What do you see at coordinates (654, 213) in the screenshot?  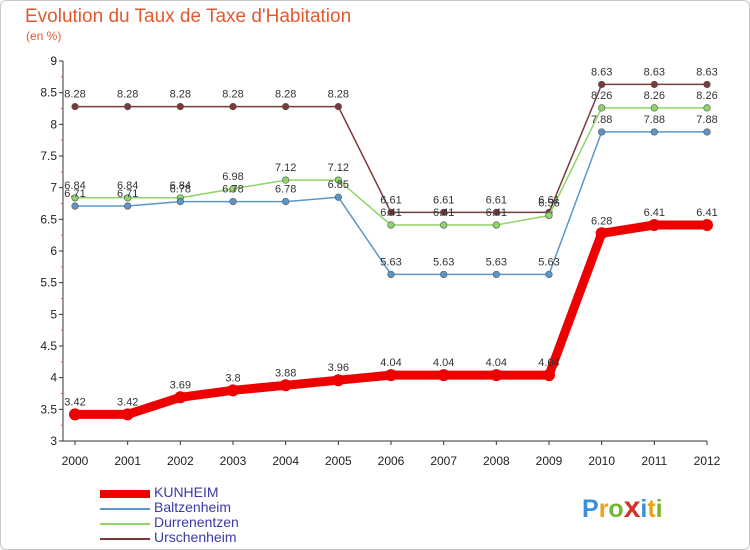 I see `data-label-kunheim: 6.41` at bounding box center [654, 213].